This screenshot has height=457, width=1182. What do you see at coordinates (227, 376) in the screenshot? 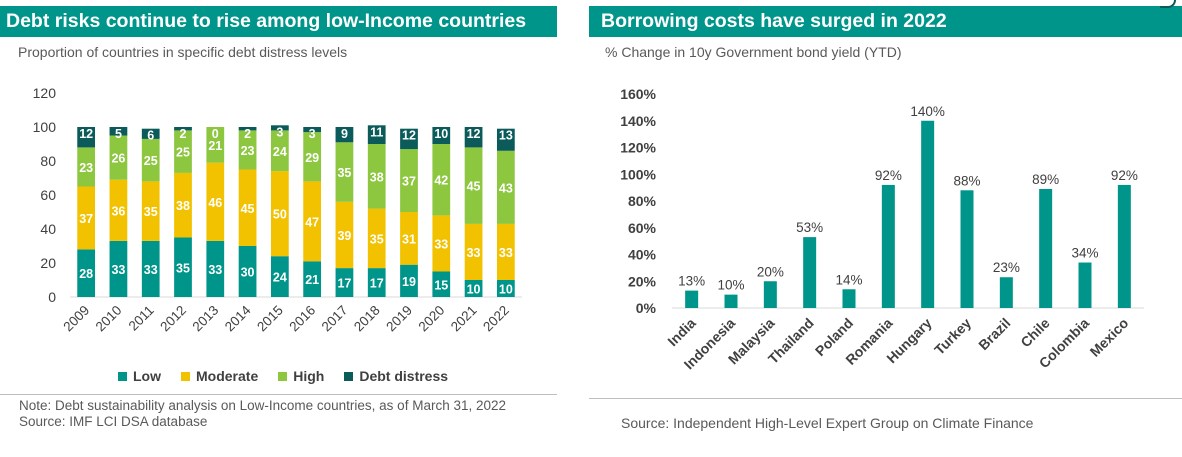
I see `legend-label-moderate: Moderate` at bounding box center [227, 376].